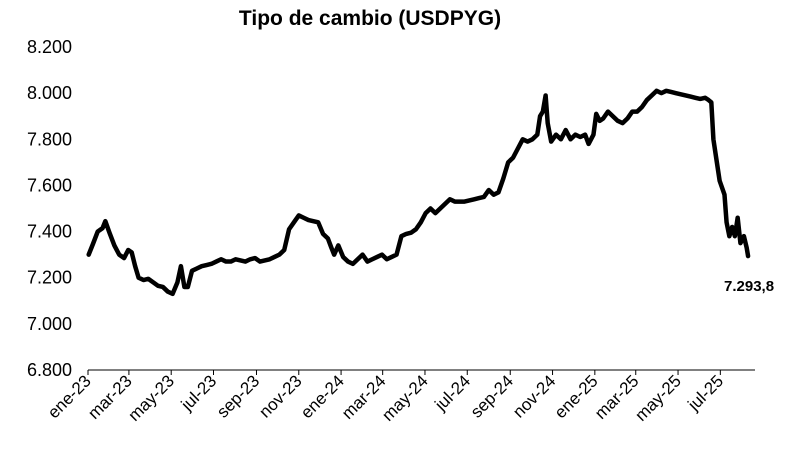 The height and width of the screenshot is (454, 785). What do you see at coordinates (49, 278) in the screenshot?
I see `y-tick-label: 7.200` at bounding box center [49, 278].